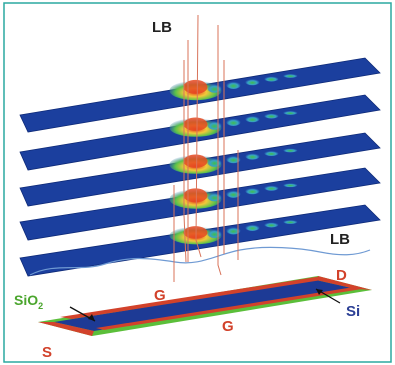  Describe the element at coordinates (206, 148) in the screenshot. I see `field-traces` at that location.